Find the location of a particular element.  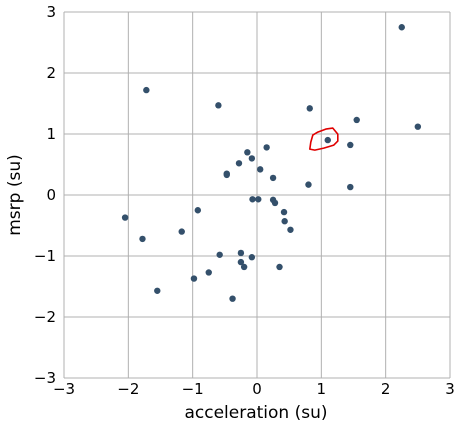

x-tick-label: 3 is located at coordinates (450, 389).